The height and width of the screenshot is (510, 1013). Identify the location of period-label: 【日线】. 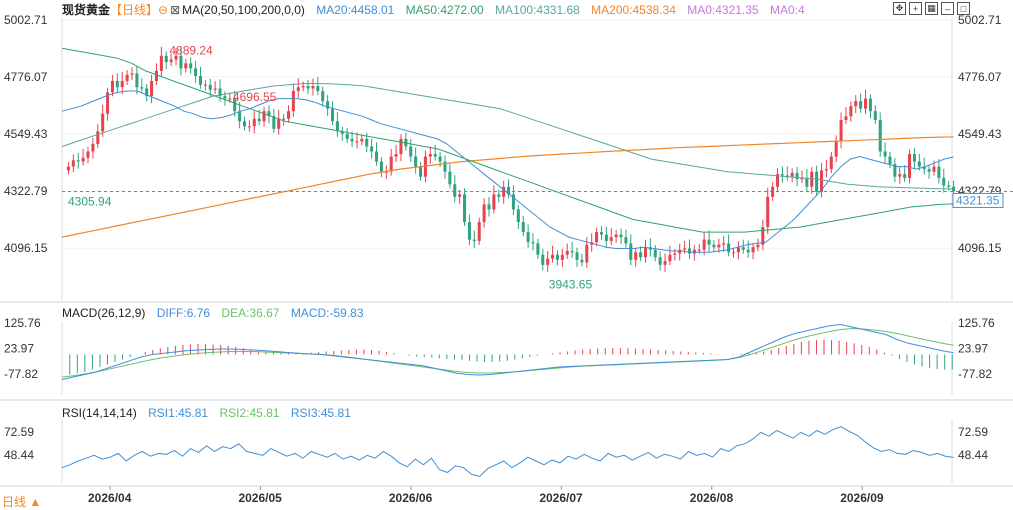
(134, 10).